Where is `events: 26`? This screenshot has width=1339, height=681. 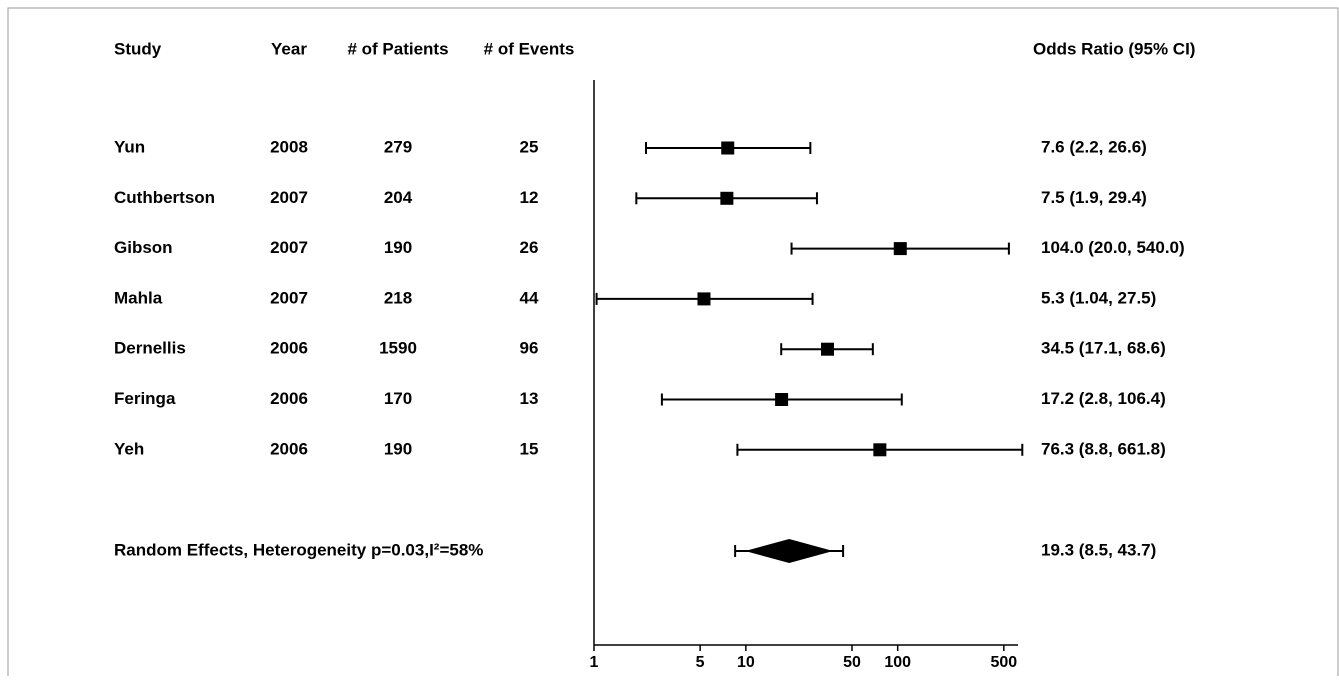
events: 26 is located at coordinates (529, 247).